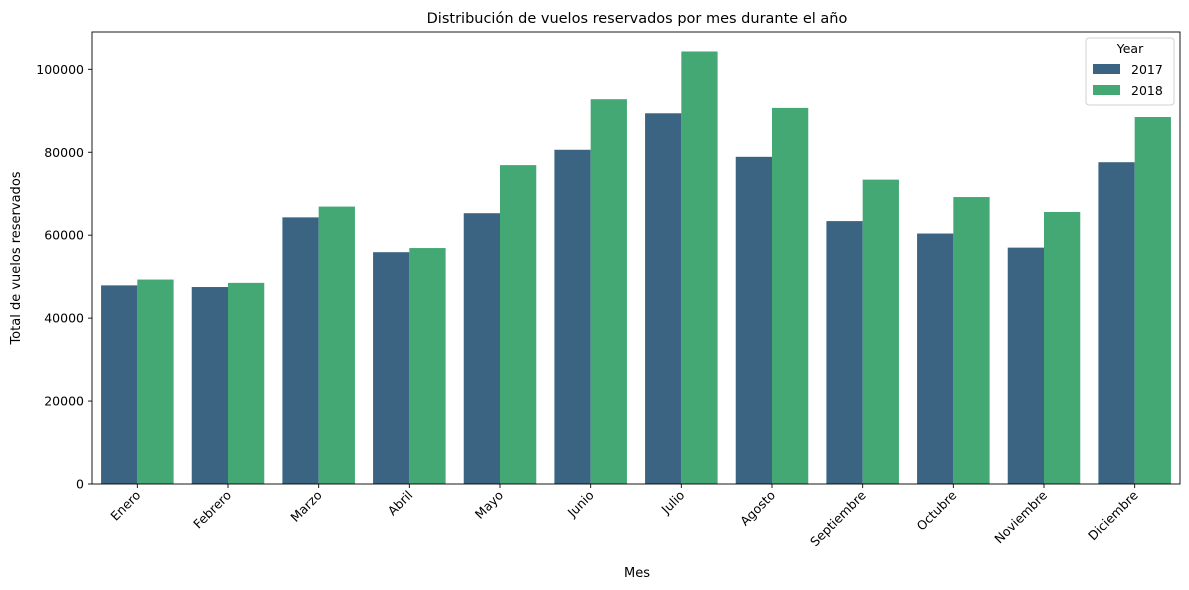 The height and width of the screenshot is (590, 1189). What do you see at coordinates (699, 268) in the screenshot?
I see `bar-2018-Julio` at bounding box center [699, 268].